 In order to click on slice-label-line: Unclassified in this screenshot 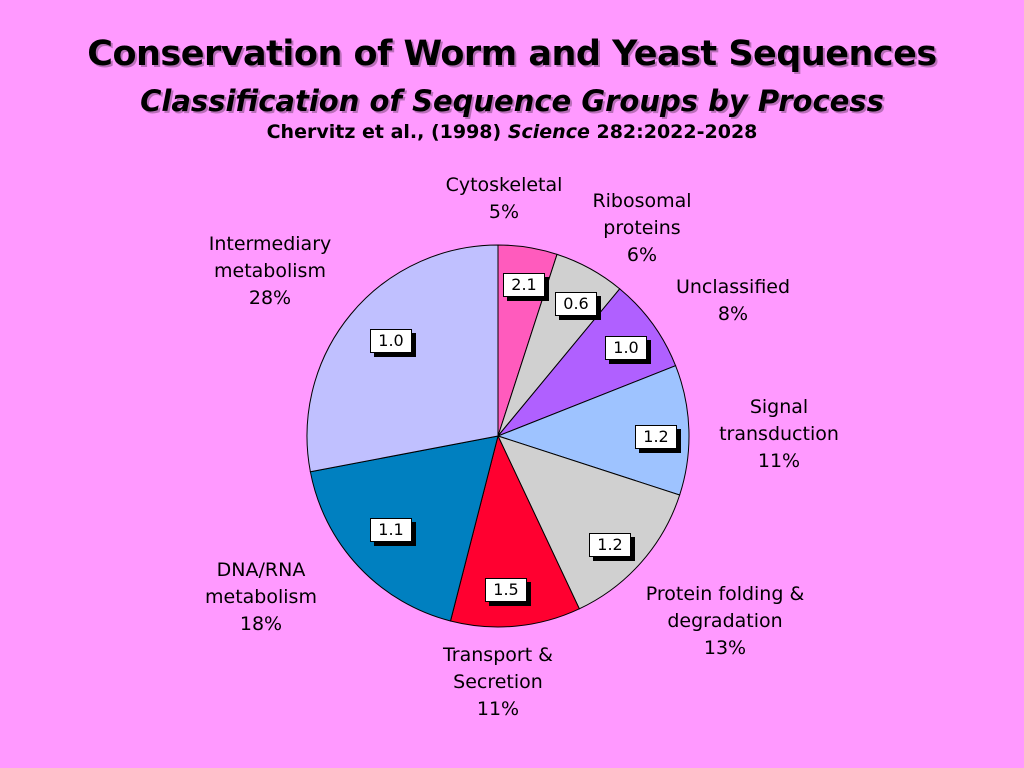, I will do `click(733, 287)`.